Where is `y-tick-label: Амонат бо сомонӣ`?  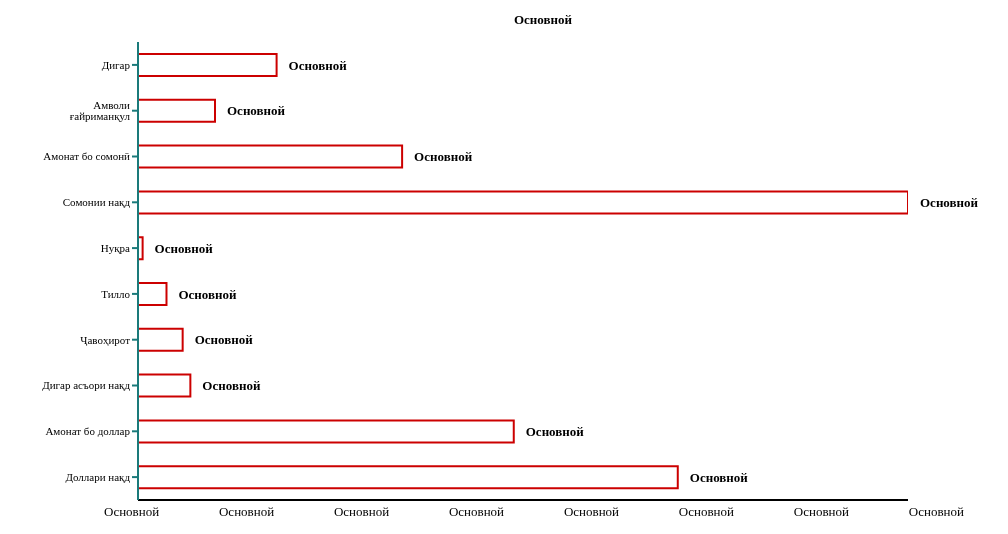 y-tick-label: Амонат бо сомонӣ is located at coordinates (87, 156).